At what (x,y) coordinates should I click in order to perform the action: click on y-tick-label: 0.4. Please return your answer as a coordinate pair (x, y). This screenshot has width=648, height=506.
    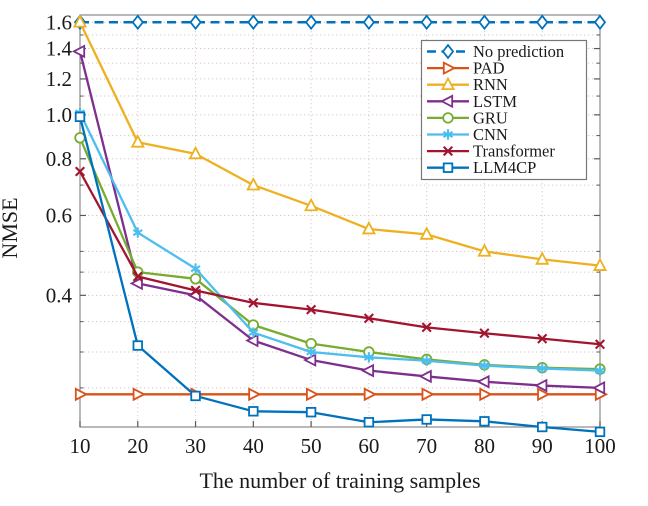
    Looking at the image, I should click on (59, 295).